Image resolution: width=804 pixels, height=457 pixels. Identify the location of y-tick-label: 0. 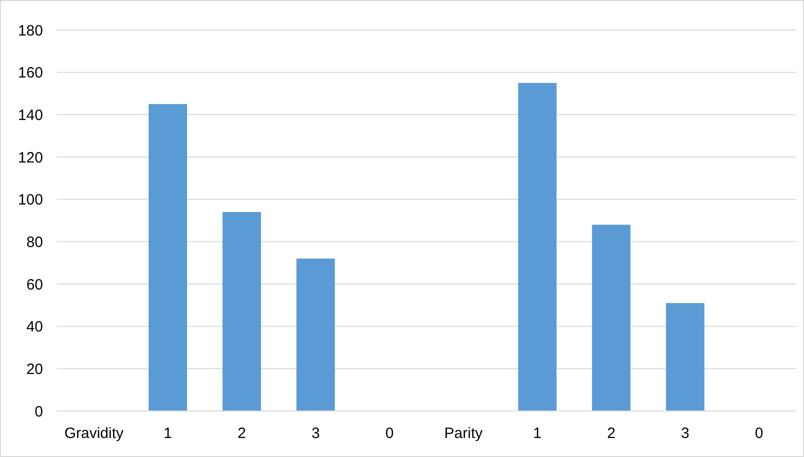
(38, 411).